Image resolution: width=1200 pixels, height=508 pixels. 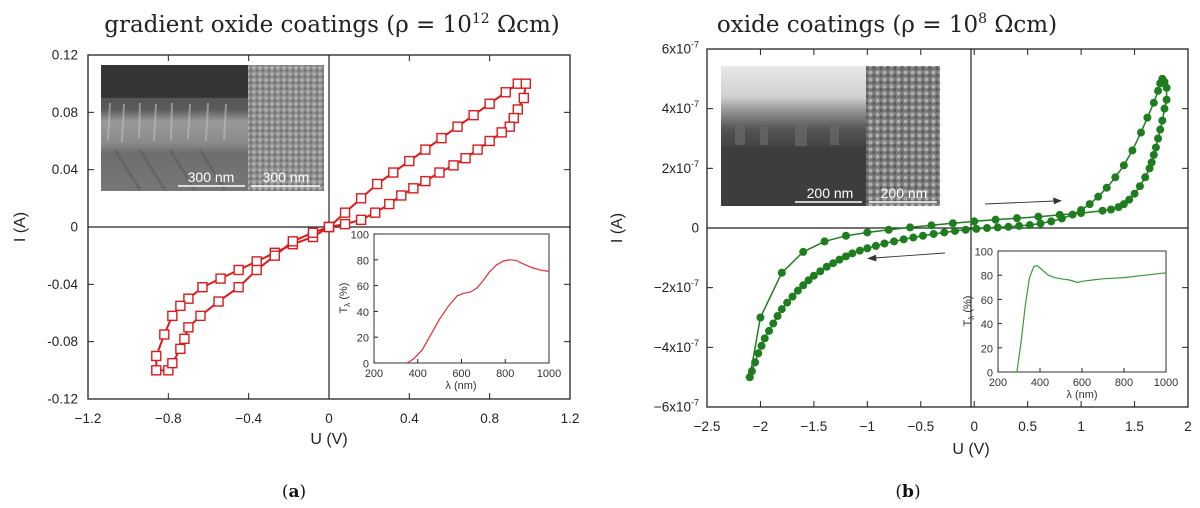 What do you see at coordinates (617, 228) in the screenshot?
I see `panel-b-ylabel: I (A)` at bounding box center [617, 228].